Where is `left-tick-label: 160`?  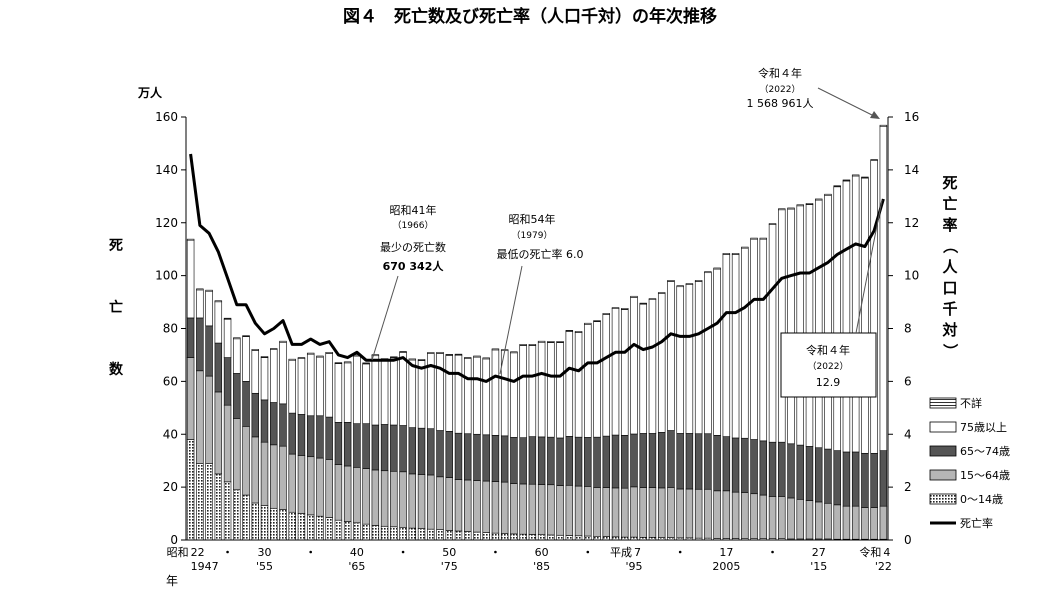 left-tick-label: 160 is located at coordinates (166, 117).